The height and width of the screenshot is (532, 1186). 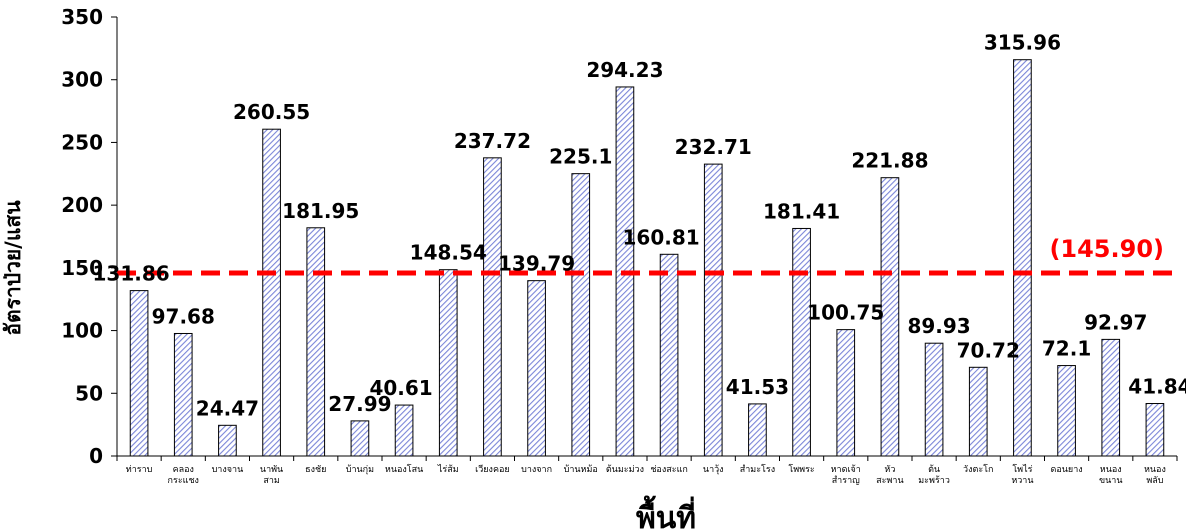 I want to click on y-tick-label: 0, so click(x=96, y=456).